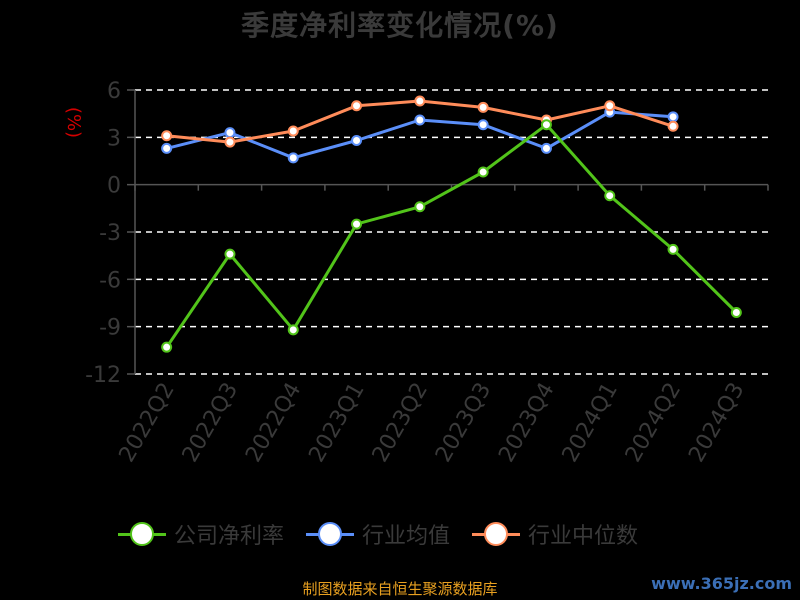 The width and height of the screenshot is (800, 600). I want to click on y-tick-label: -9, so click(110, 328).